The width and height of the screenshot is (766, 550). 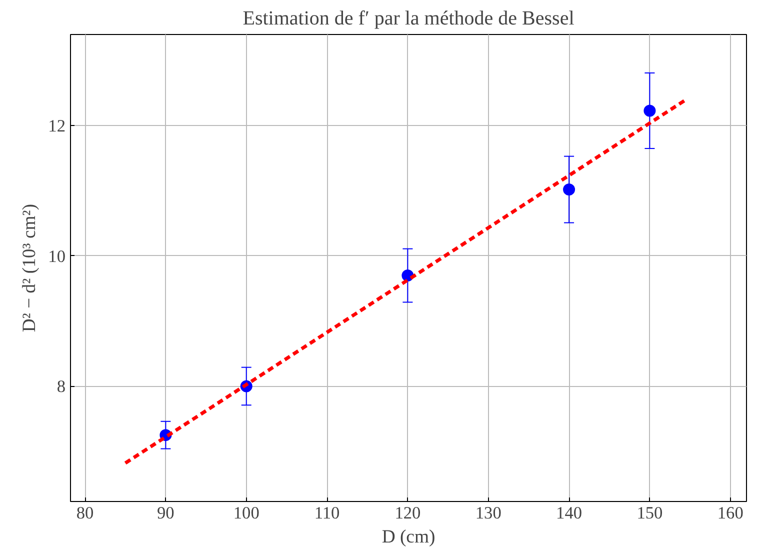 I want to click on x-tick-label: 160, so click(x=730, y=513).